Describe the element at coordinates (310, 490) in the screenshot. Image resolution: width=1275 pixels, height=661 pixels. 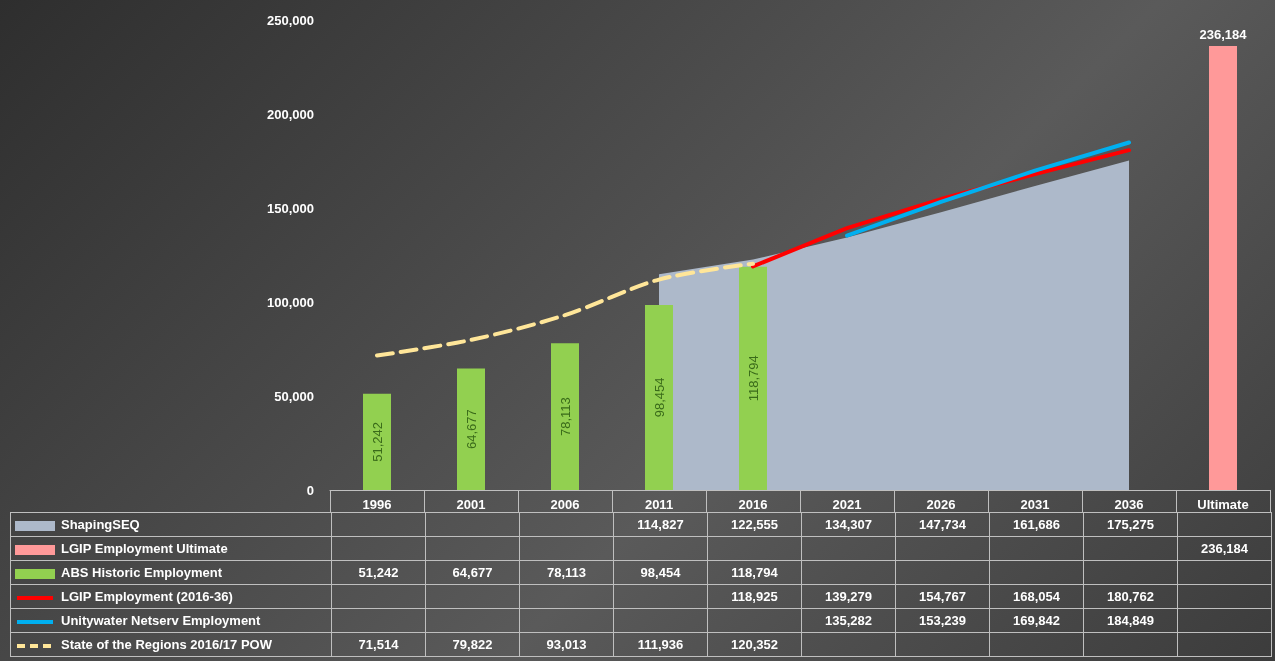
I see `y-tick-label: 0` at that location.